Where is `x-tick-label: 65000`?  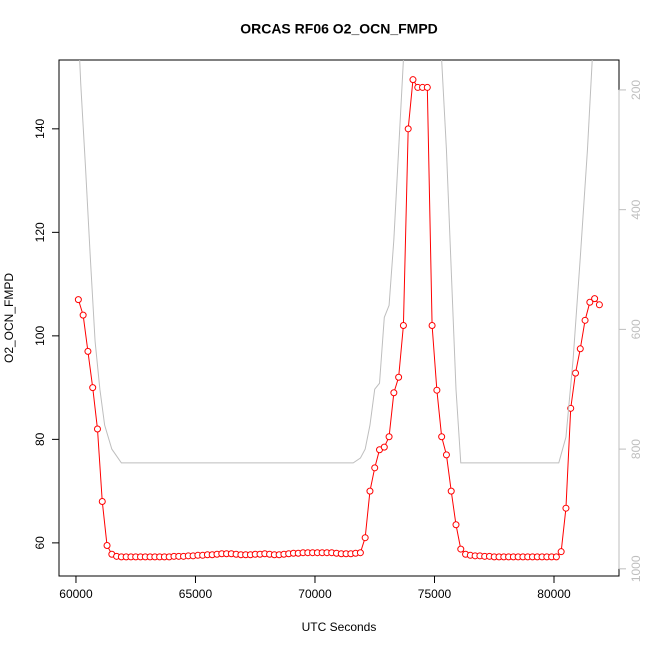 x-tick-label: 65000 is located at coordinates (196, 594).